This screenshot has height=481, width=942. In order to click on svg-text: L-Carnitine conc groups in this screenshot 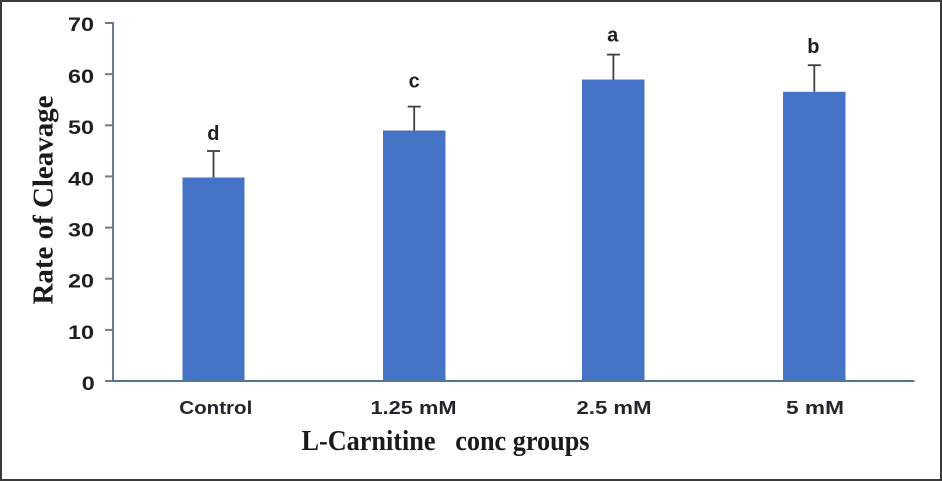, I will do `click(446, 441)`.